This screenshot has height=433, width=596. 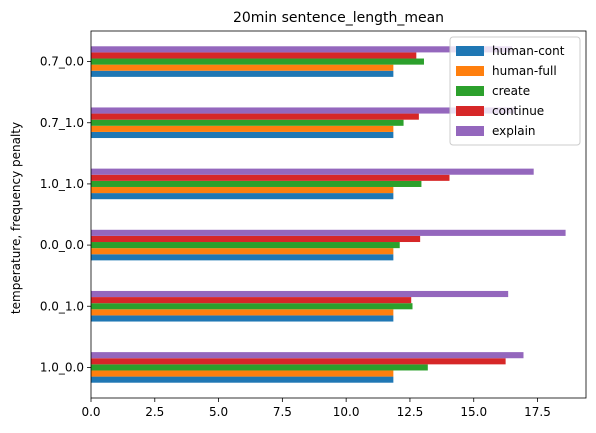 What do you see at coordinates (256, 183) in the screenshot?
I see `bar-create-1.0_1.0` at bounding box center [256, 183].